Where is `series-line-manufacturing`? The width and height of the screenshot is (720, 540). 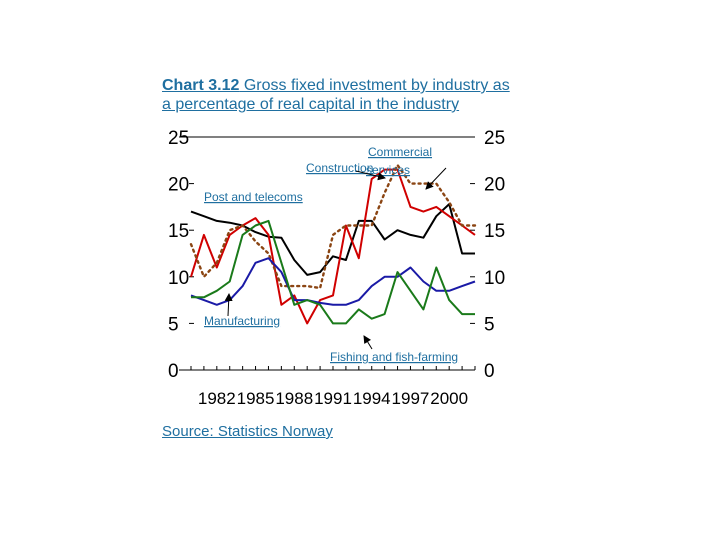
series-line-manufacturing is located at coordinates (333, 281).